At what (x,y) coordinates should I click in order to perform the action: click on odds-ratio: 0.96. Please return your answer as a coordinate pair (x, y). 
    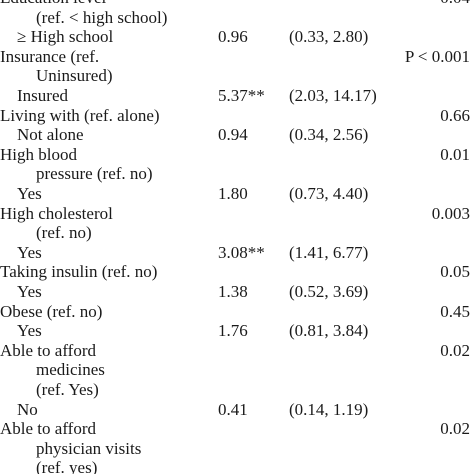
    Looking at the image, I should click on (233, 37).